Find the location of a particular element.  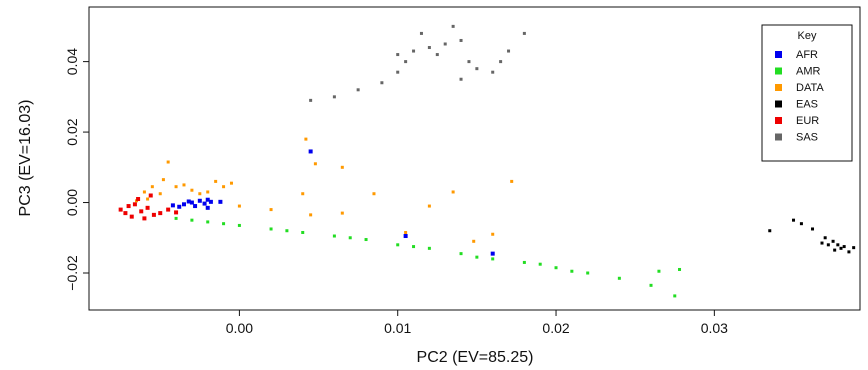

legend-swatch-amr is located at coordinates (778, 71).